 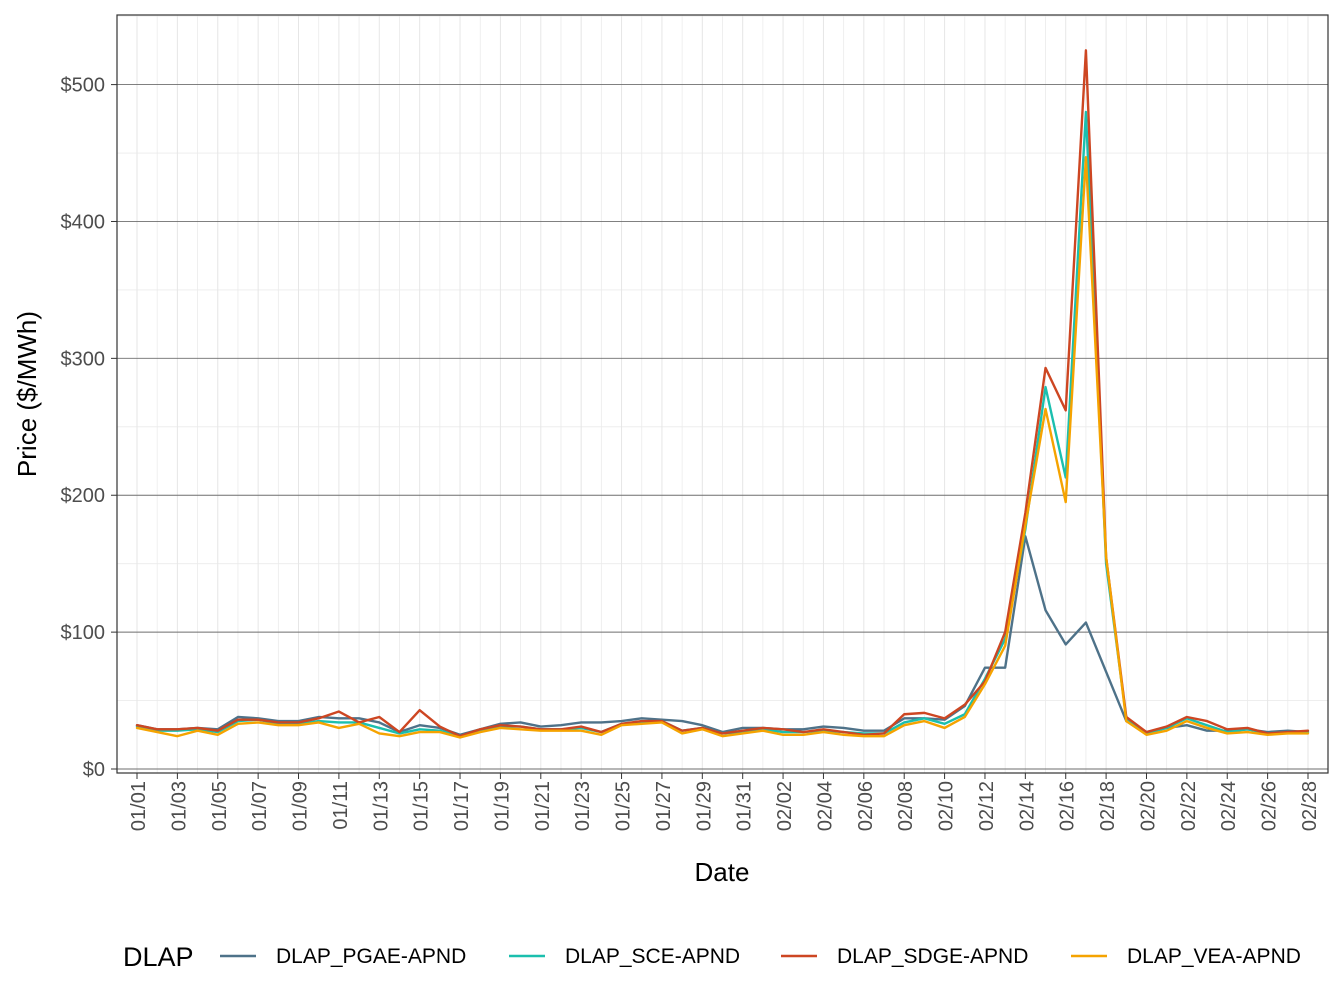 What do you see at coordinates (158, 957) in the screenshot?
I see `legend-title: DLAP` at bounding box center [158, 957].